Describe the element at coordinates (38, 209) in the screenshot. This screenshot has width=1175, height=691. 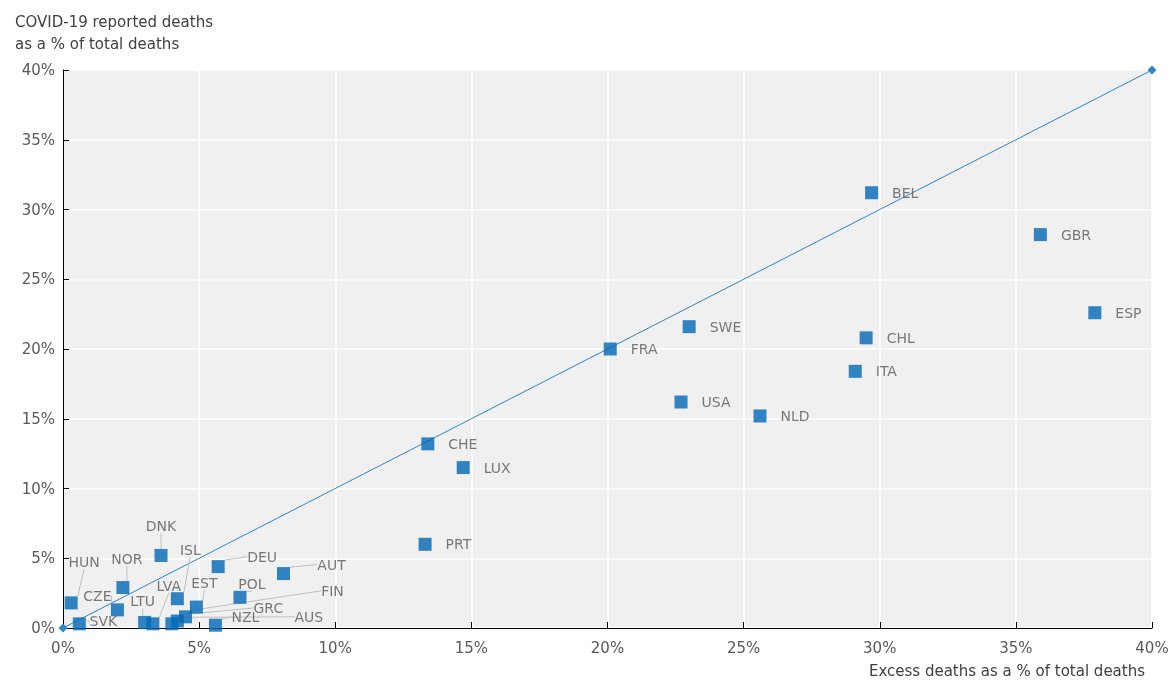
I see `y-tick-label: 30%` at that location.